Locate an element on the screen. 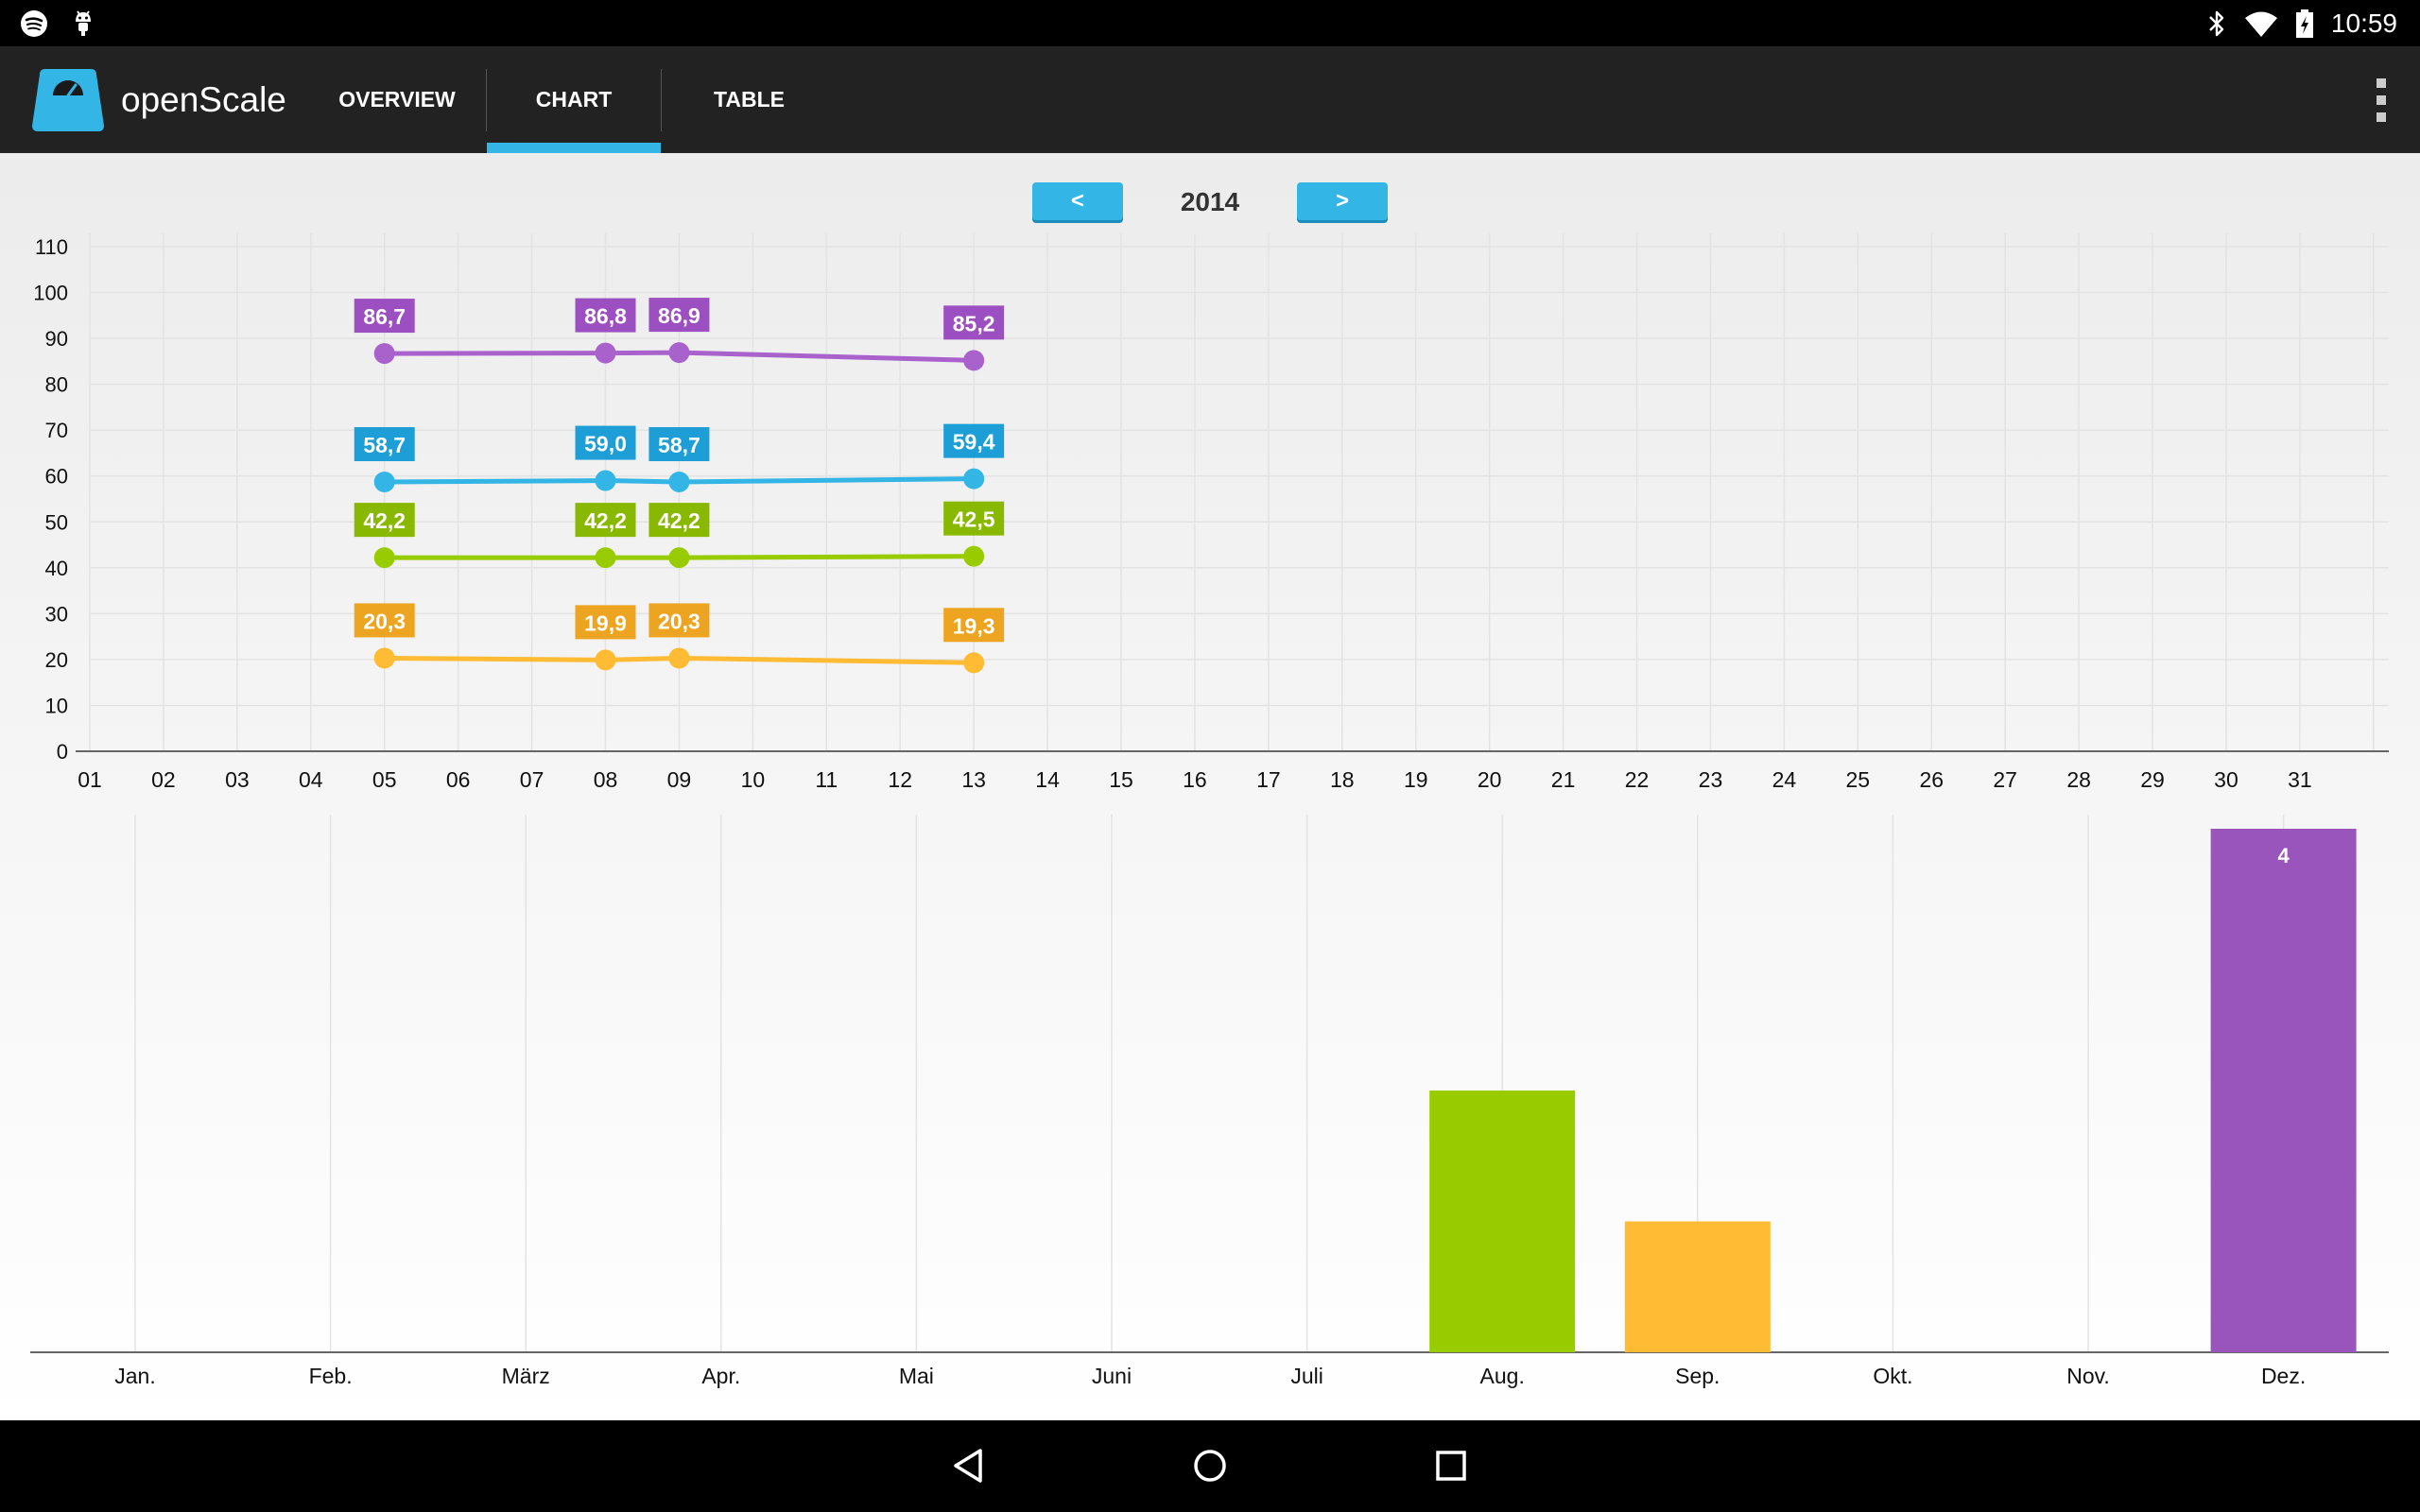 The image size is (2420, 1512). x-tick-label: Okt. is located at coordinates (1893, 1376).